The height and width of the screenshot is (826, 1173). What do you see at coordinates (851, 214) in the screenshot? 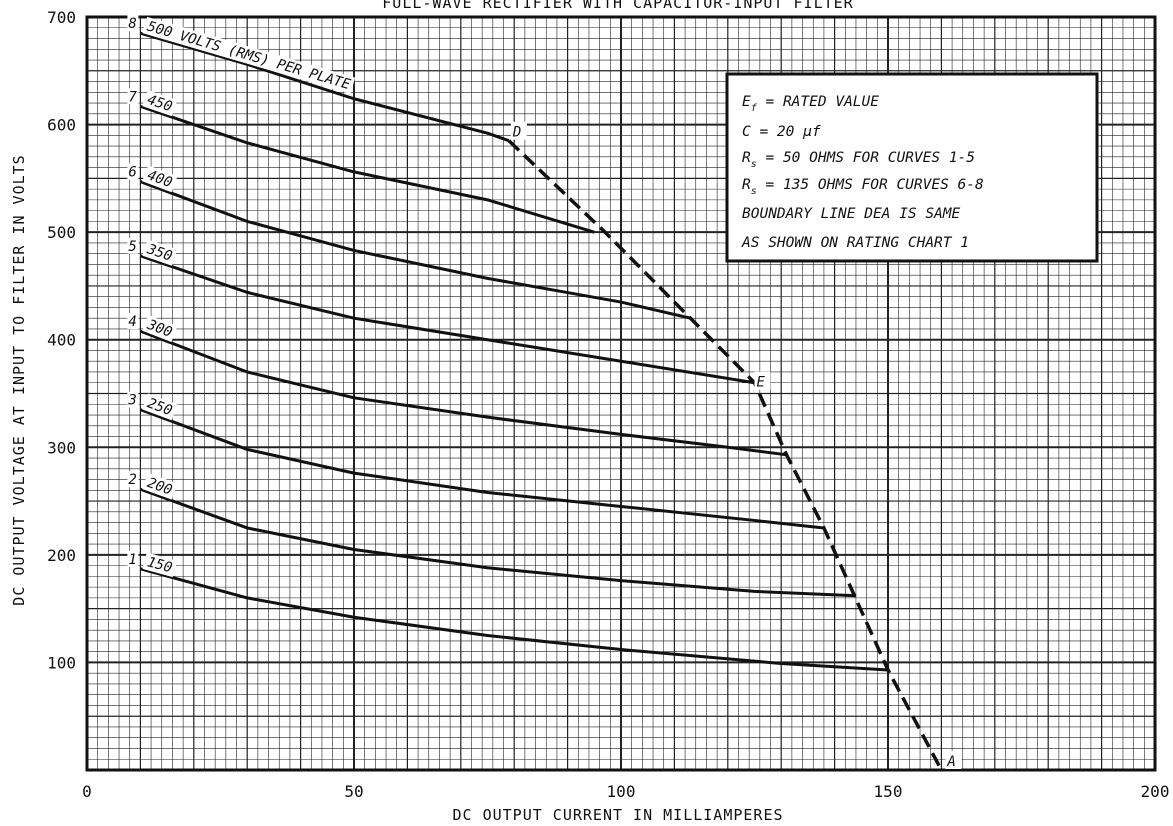
I see `note-boundary-1: BOUNDARY LINE DEA IS SAME` at bounding box center [851, 214].